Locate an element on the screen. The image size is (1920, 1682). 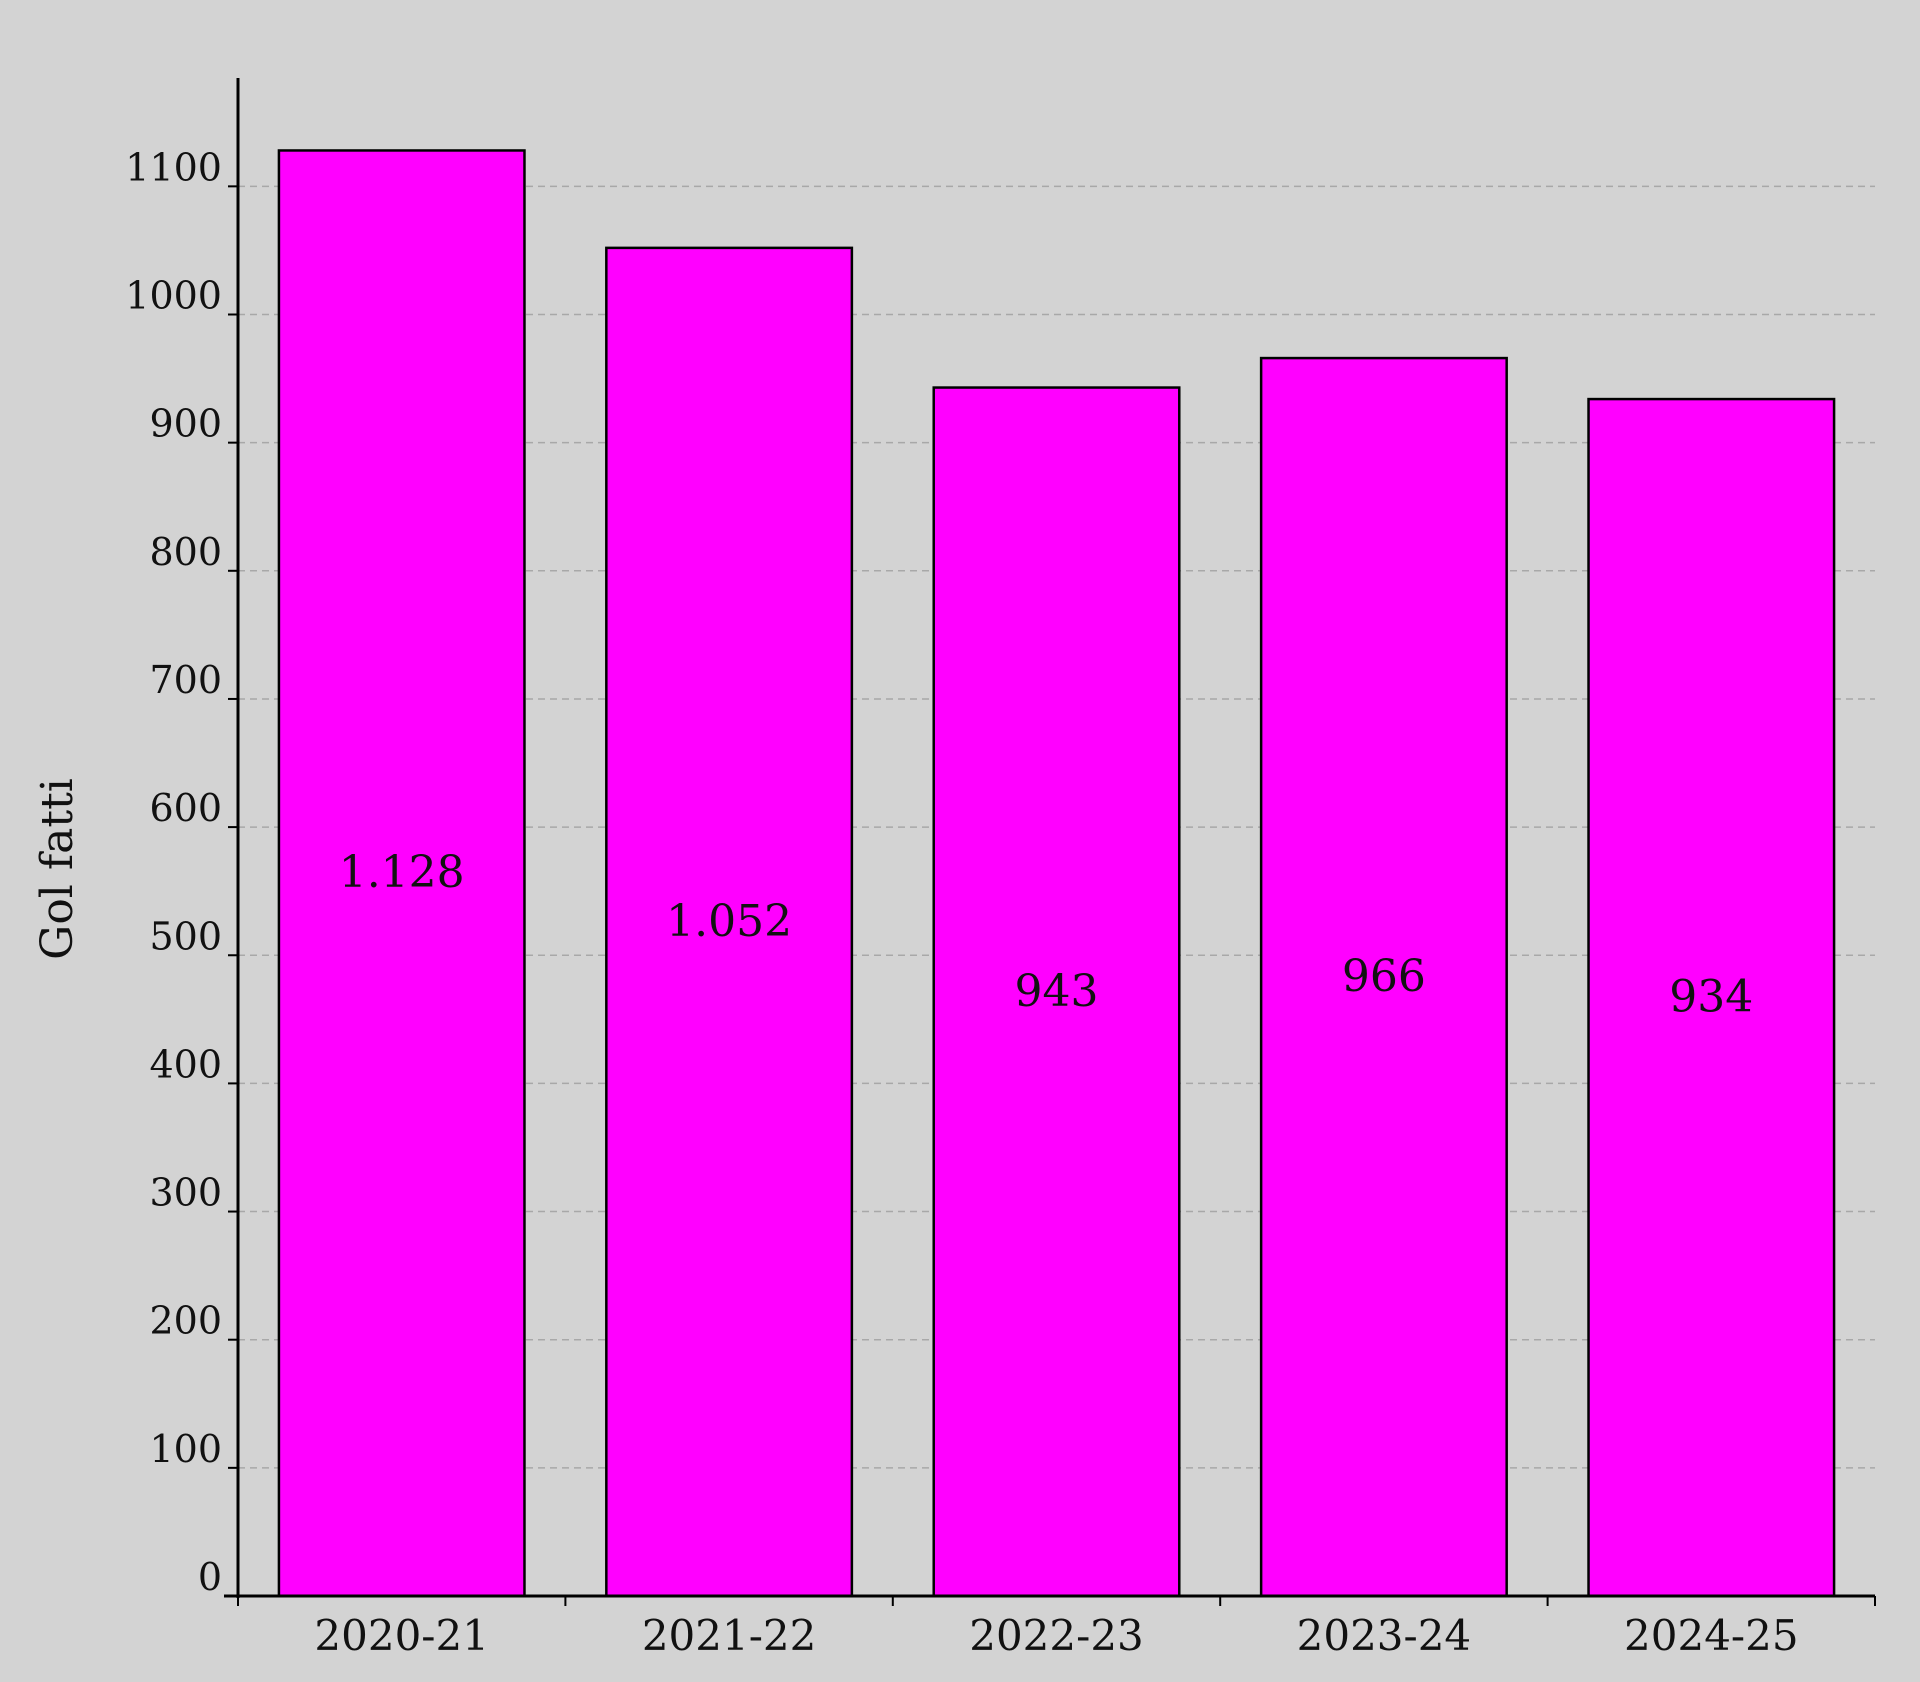
x-axis-ticks: 2020-21 2021-22 2022-23 2023-24 2024-25 is located at coordinates (1056, 1628).